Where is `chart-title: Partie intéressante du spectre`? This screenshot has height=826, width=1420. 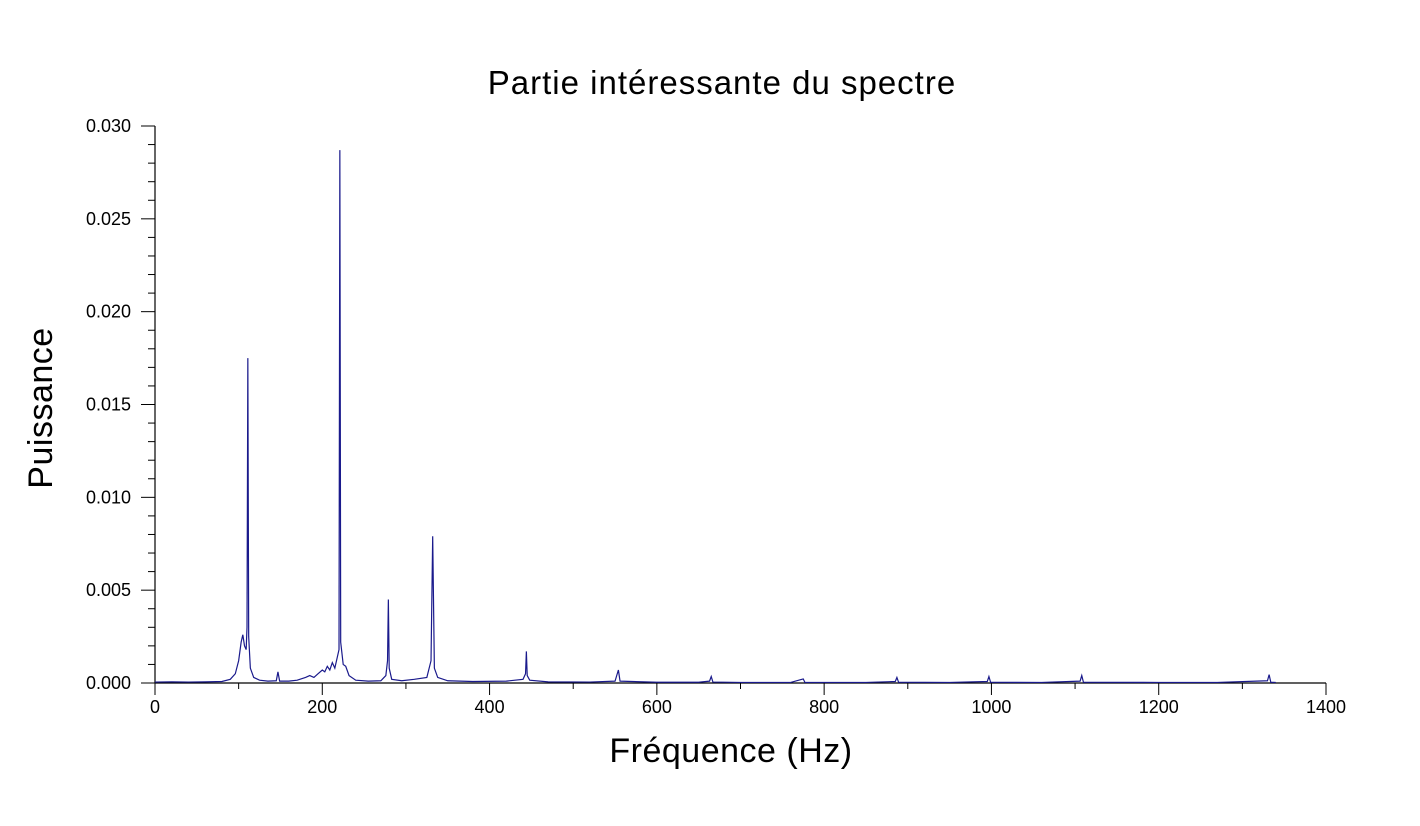
chart-title: Partie intéressante du spectre is located at coordinates (722, 82).